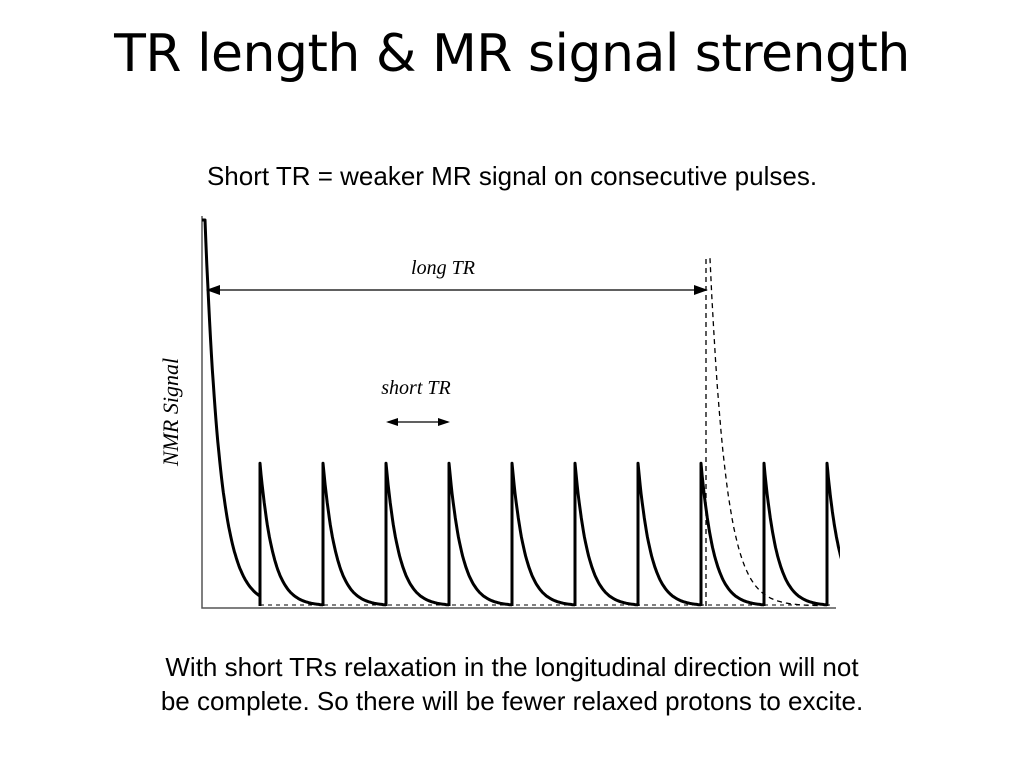 The width and height of the screenshot is (1024, 768). I want to click on y-axis-label: NMR Signal, so click(170, 412).